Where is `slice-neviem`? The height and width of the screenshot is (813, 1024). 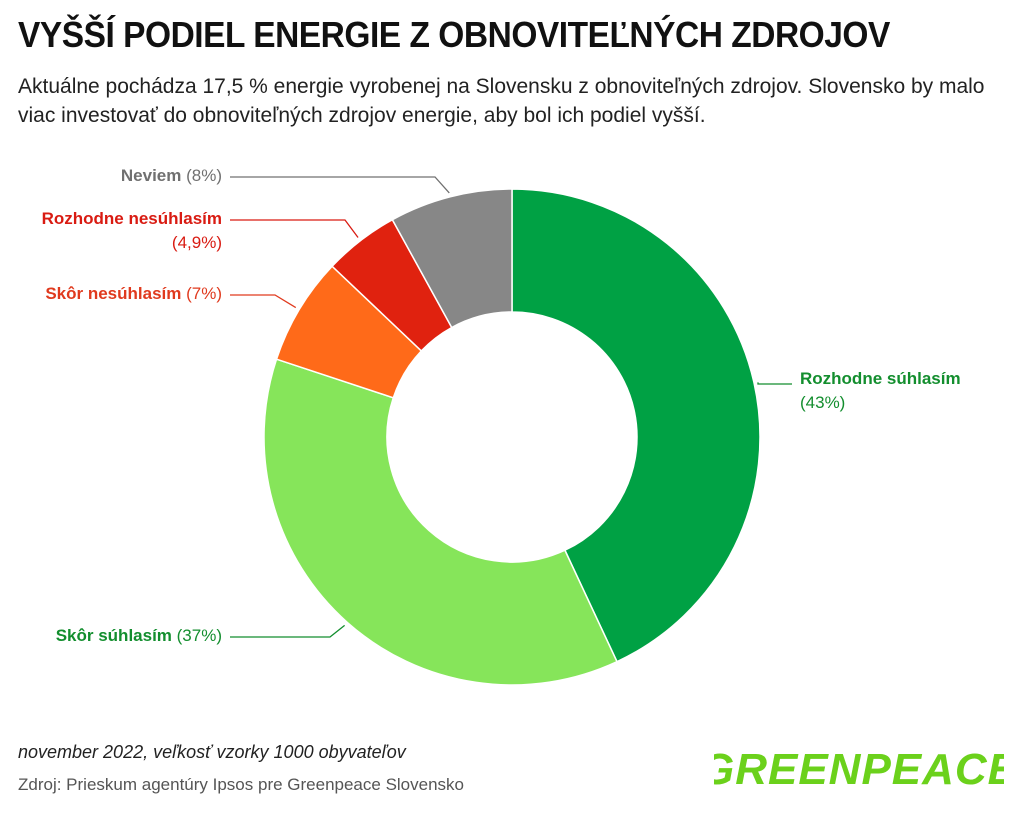
slice-neviem is located at coordinates (452, 258).